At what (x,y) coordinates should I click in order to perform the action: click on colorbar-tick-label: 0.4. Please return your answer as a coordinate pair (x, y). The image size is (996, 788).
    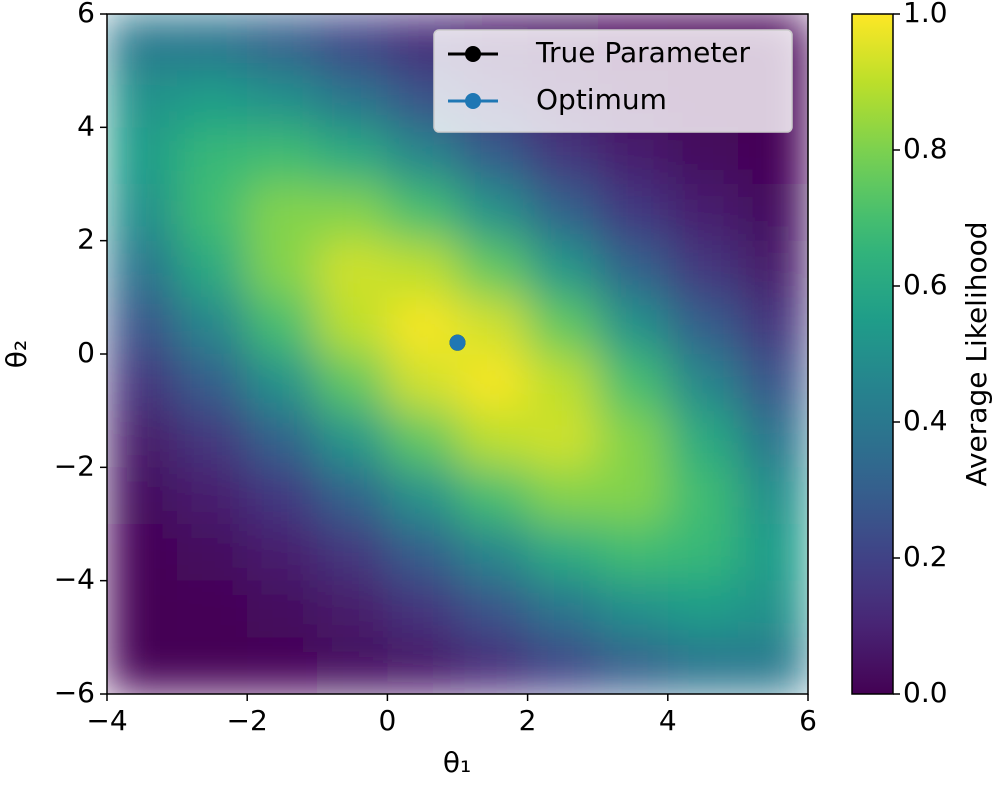
    Looking at the image, I should click on (925, 420).